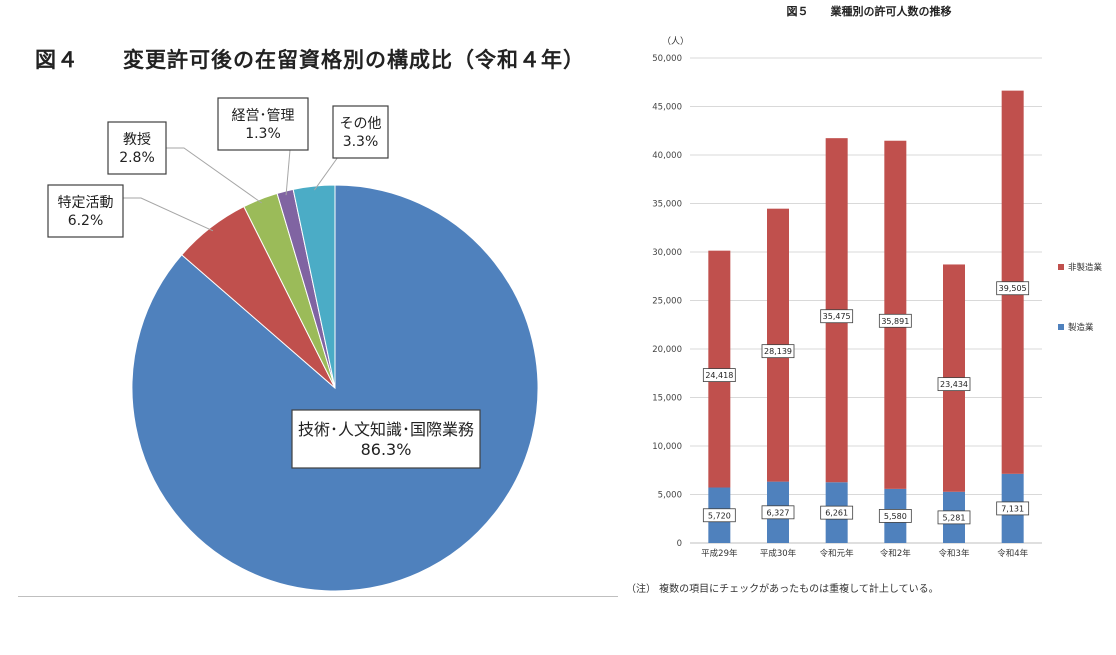 Image resolution: width=1116 pixels, height=655 pixels. What do you see at coordinates (1012, 553) in the screenshot?
I see `x-tick-label: 令和4年` at bounding box center [1012, 553].